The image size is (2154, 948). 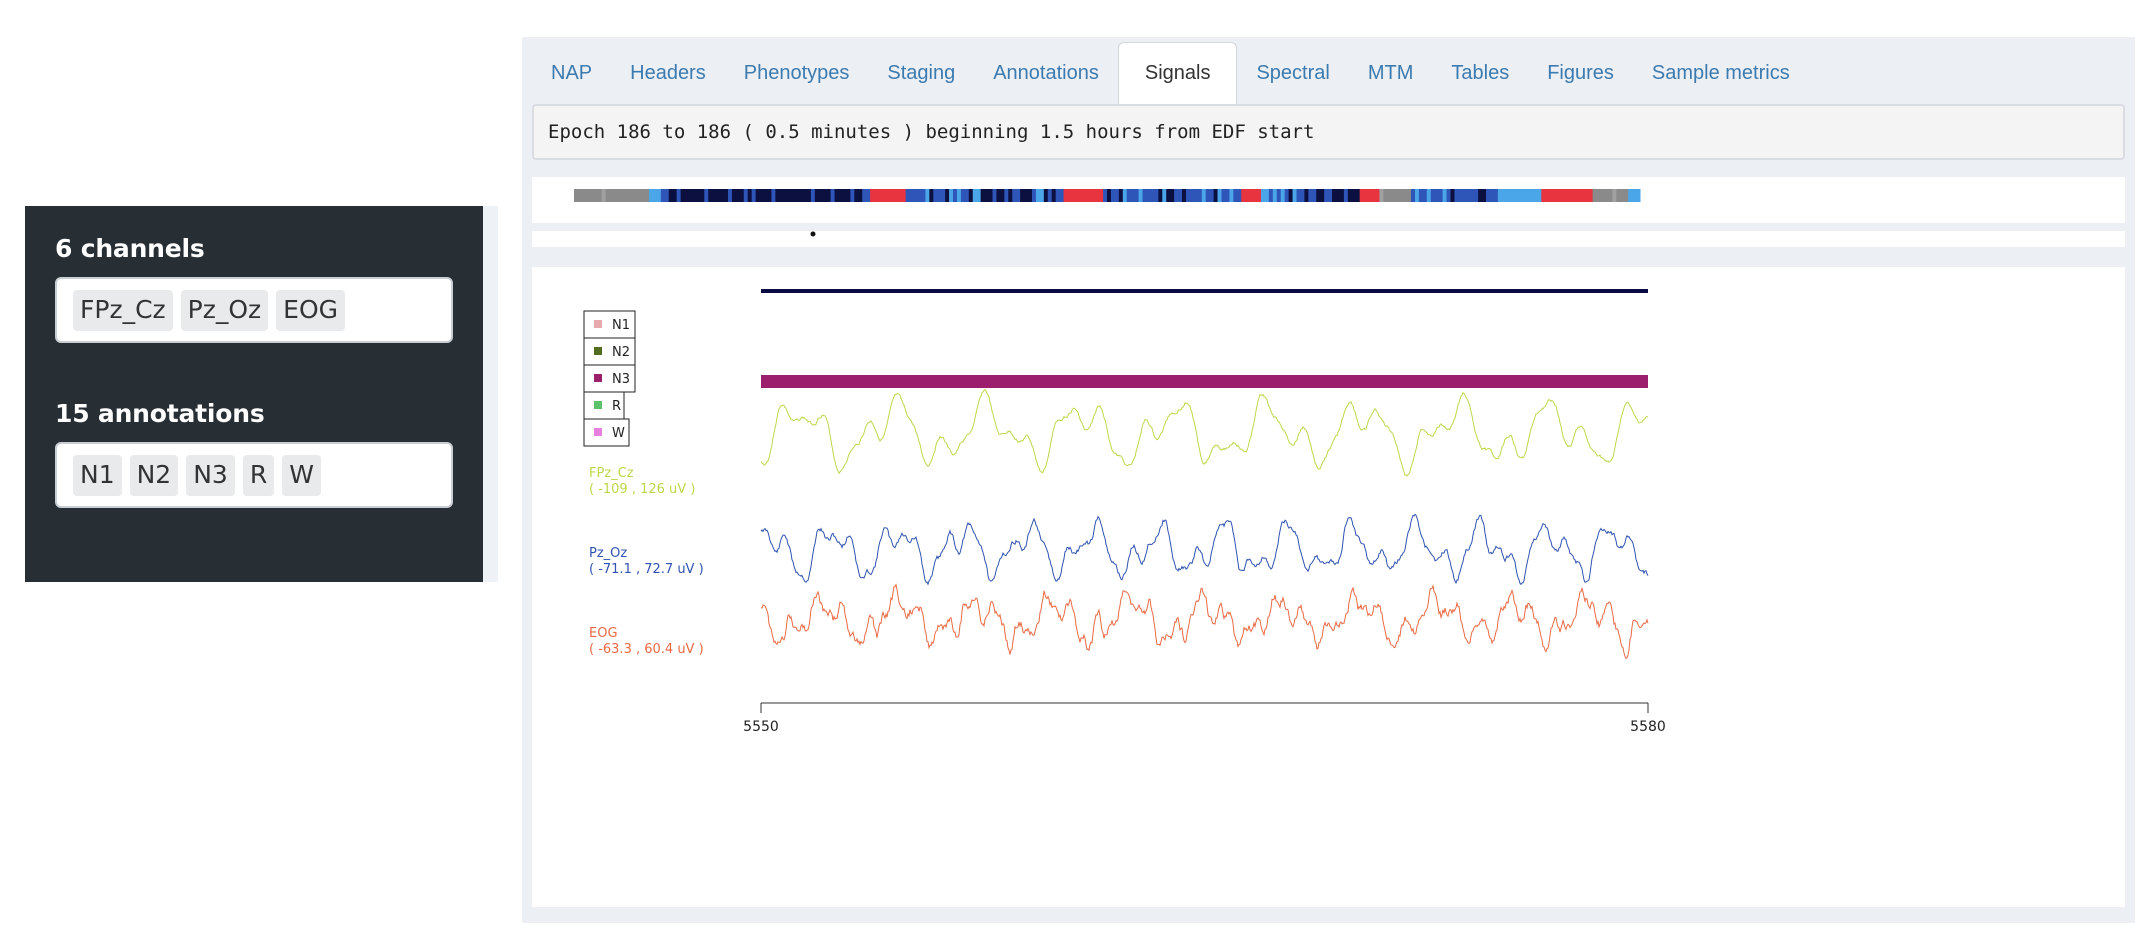 I want to click on hypnogram, so click(x=1328, y=200).